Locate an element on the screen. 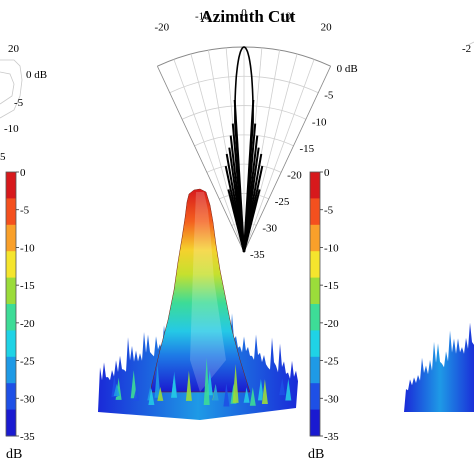 The height and width of the screenshot is (474, 474). polar-radial-tick-2: -10 is located at coordinates (319, 122).